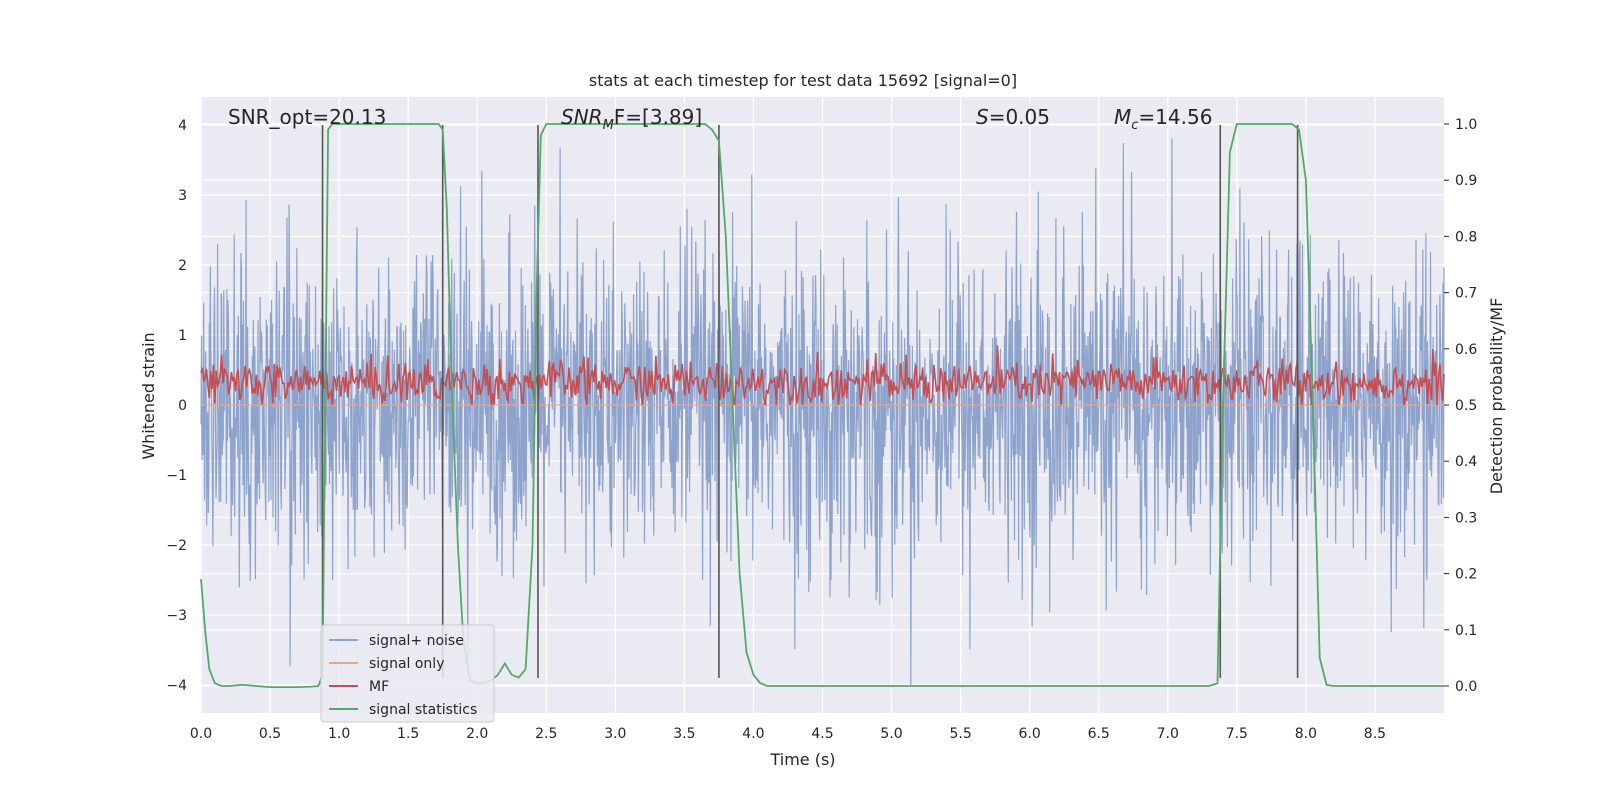 The image size is (1600, 800). Describe the element at coordinates (822, 375) in the screenshot. I see `mf-series-line` at that location.